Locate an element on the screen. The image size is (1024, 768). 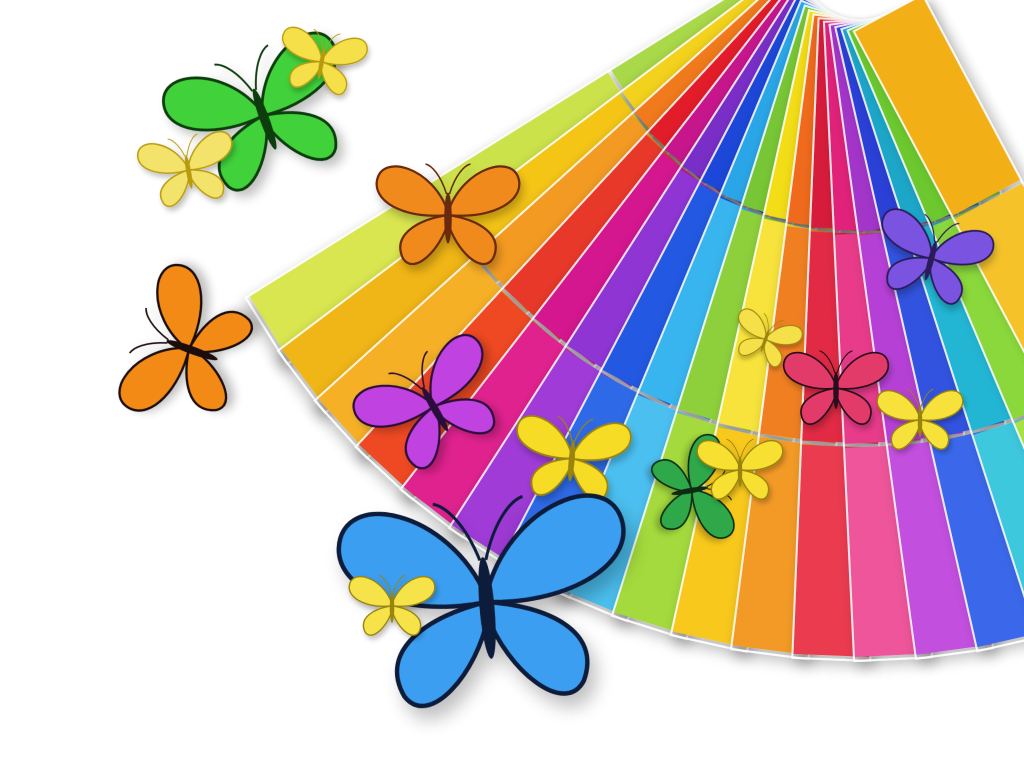
orange-butterfly is located at coordinates (448, 214).